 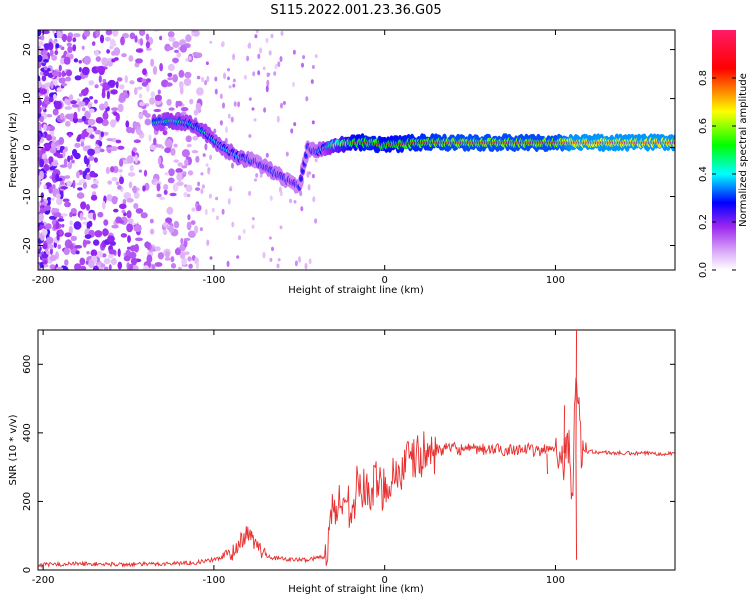 I want to click on figure-title: S115.2022.001.23.36.G05, so click(x=355, y=10).